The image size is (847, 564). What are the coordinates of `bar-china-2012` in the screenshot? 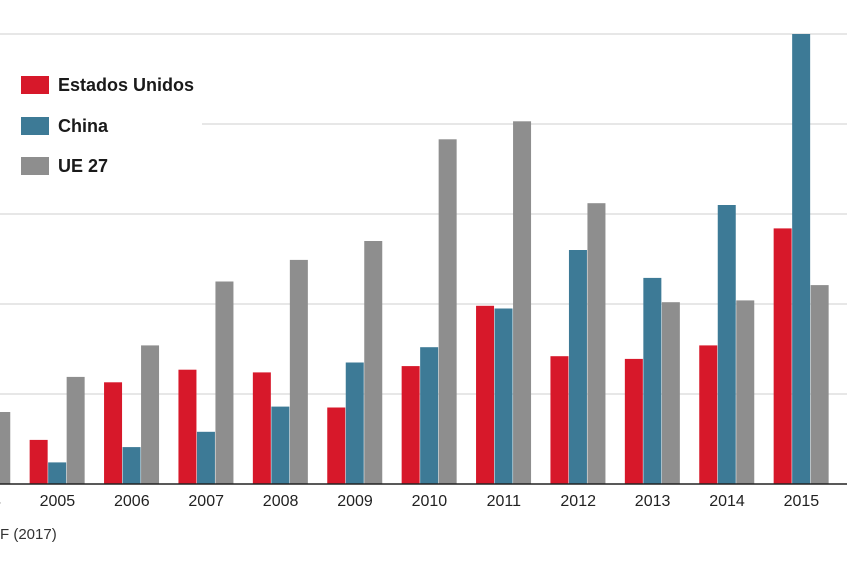 It's located at (577, 367).